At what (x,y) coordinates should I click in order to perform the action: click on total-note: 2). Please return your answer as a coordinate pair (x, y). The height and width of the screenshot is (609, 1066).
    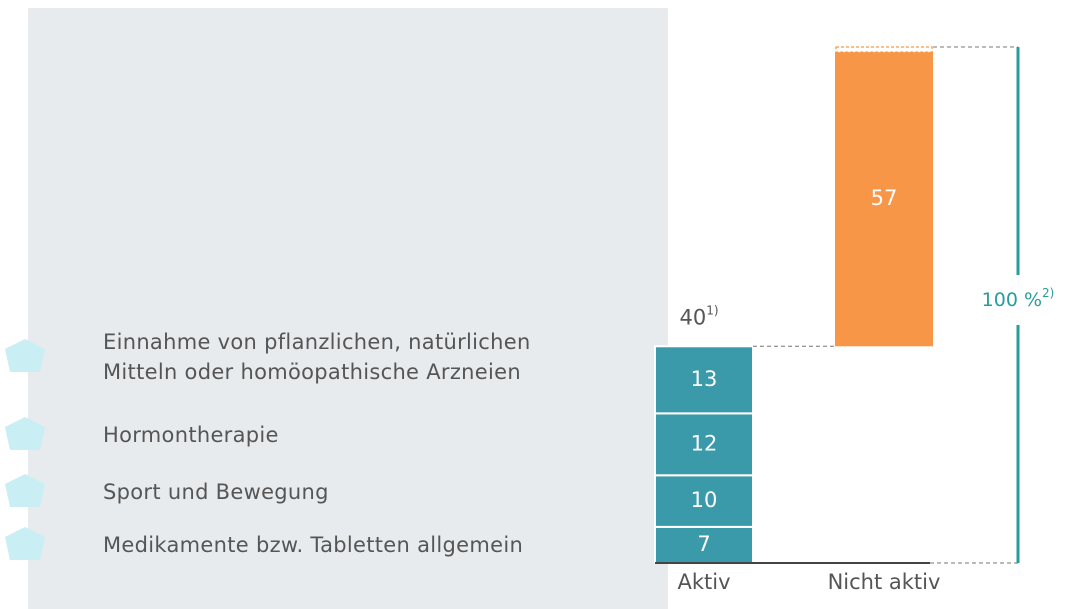
    Looking at the image, I should click on (1048, 293).